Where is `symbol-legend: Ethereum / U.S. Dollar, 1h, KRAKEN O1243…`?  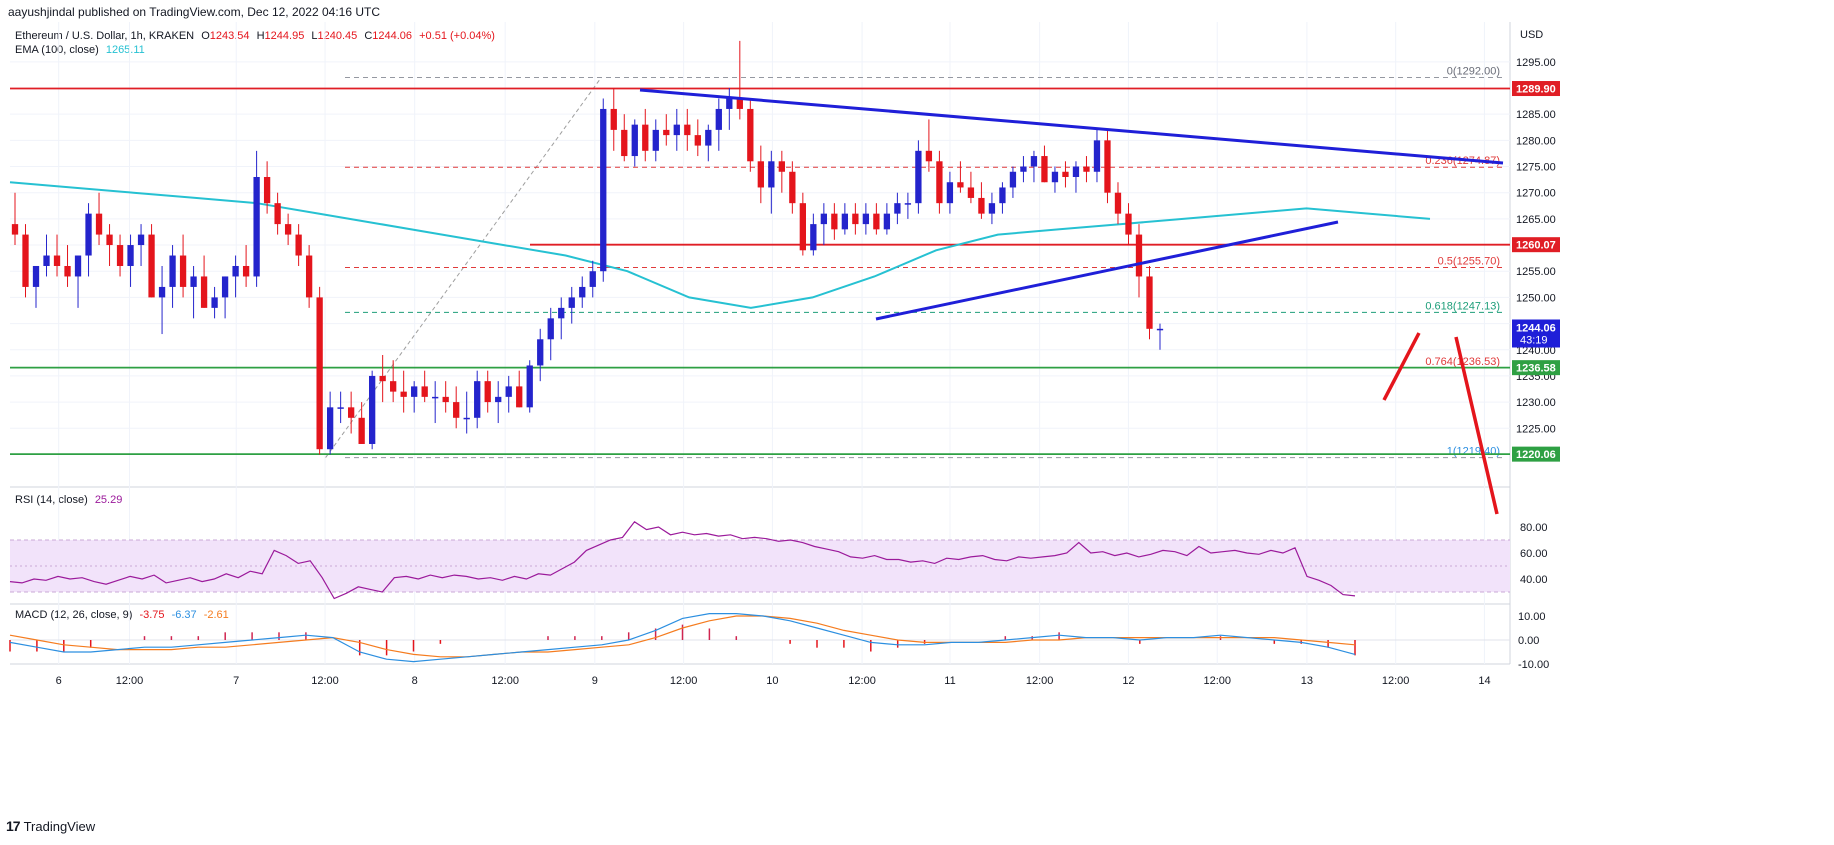
symbol-legend: Ethereum / U.S. Dollar, 1h, KRAKEN O1243… is located at coordinates (259, 36).